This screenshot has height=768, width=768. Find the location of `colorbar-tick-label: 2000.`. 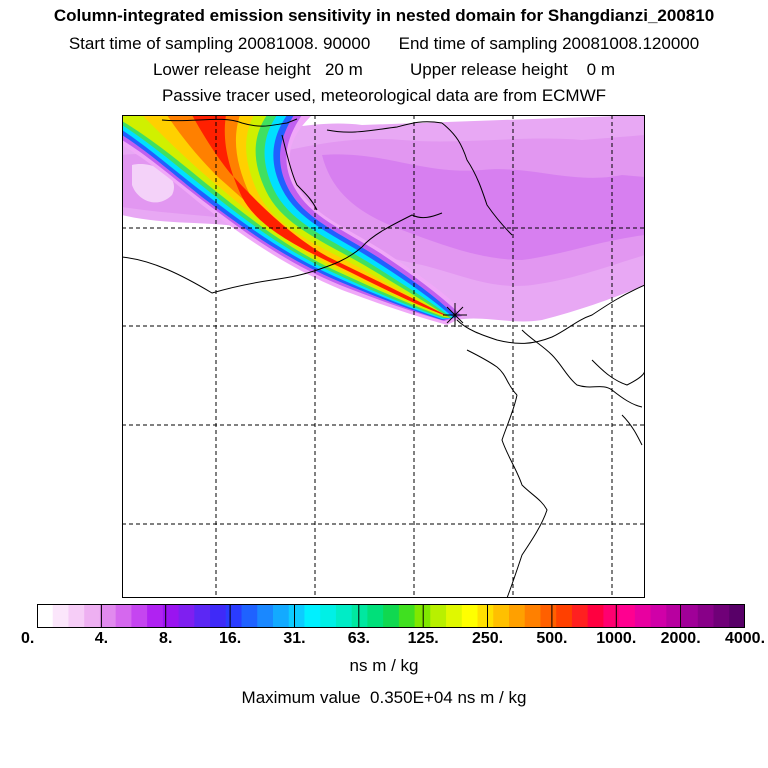

colorbar-tick-label: 2000. is located at coordinates (680, 638).